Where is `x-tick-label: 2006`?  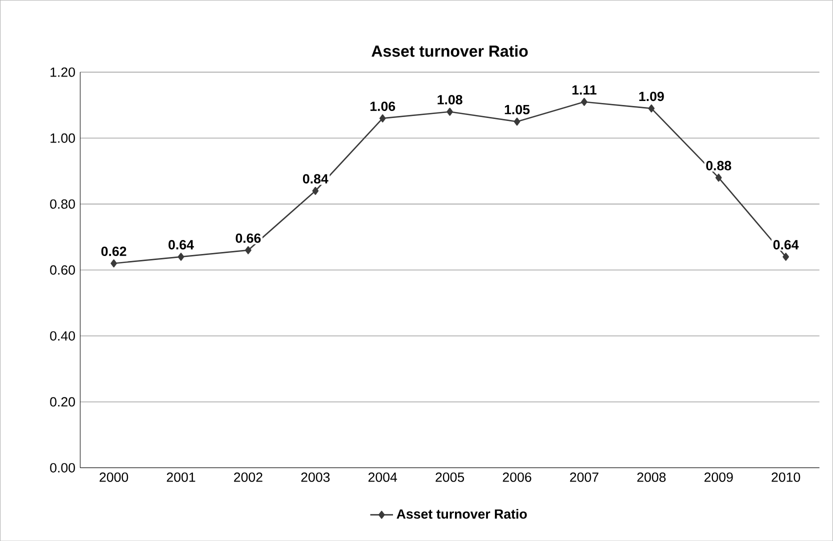
x-tick-label: 2006 is located at coordinates (517, 477).